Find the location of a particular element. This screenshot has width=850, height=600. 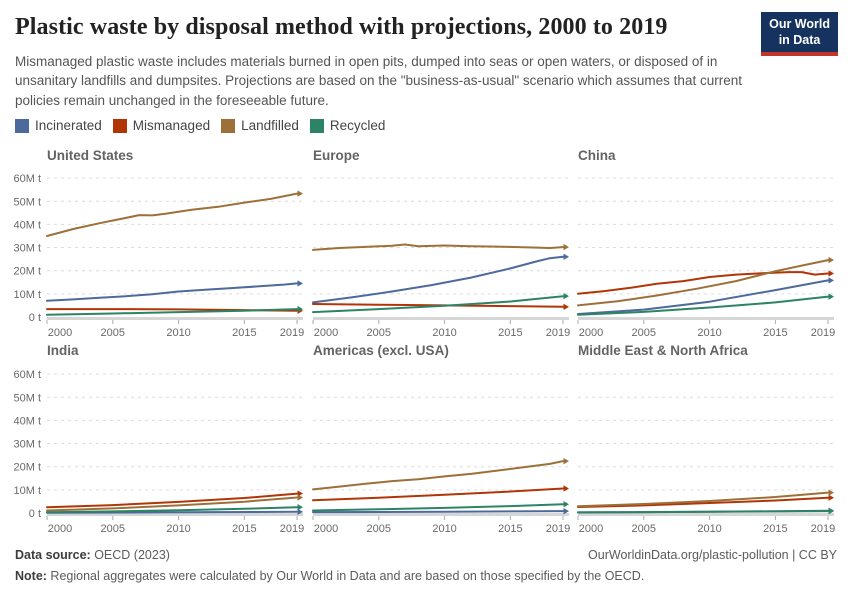

owid-logo: Our World in Data is located at coordinates (799, 34).